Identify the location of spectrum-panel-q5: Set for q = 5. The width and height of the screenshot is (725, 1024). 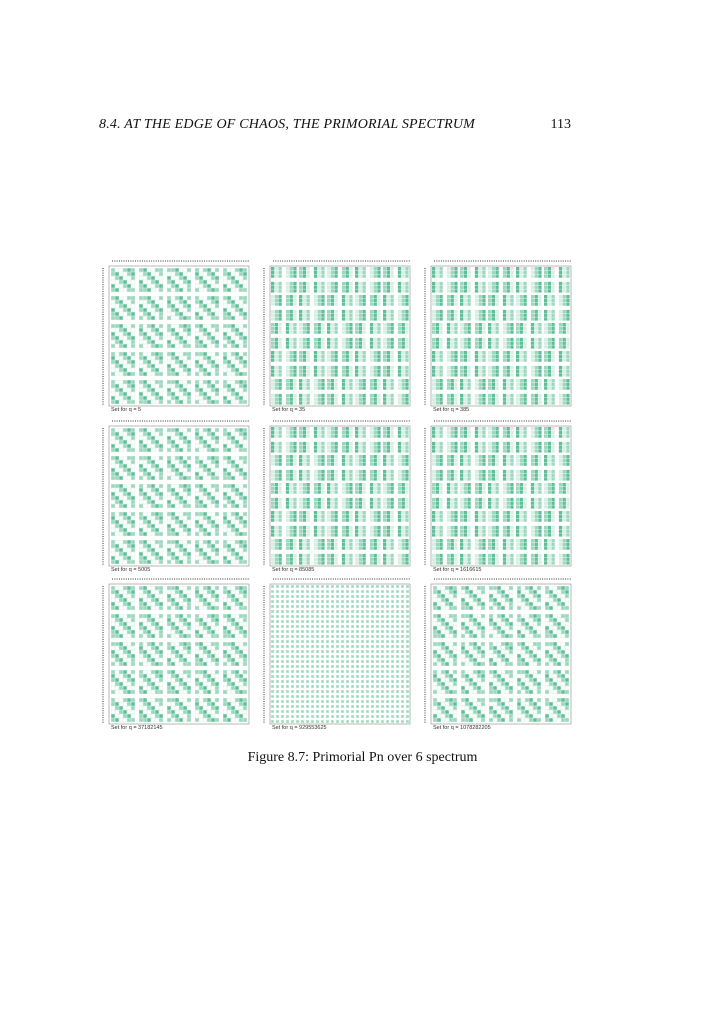
(175, 337).